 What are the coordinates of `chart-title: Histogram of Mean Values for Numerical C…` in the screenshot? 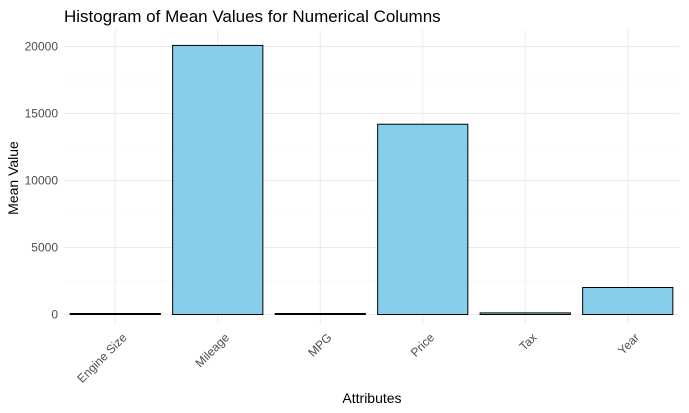 It's located at (252, 16).